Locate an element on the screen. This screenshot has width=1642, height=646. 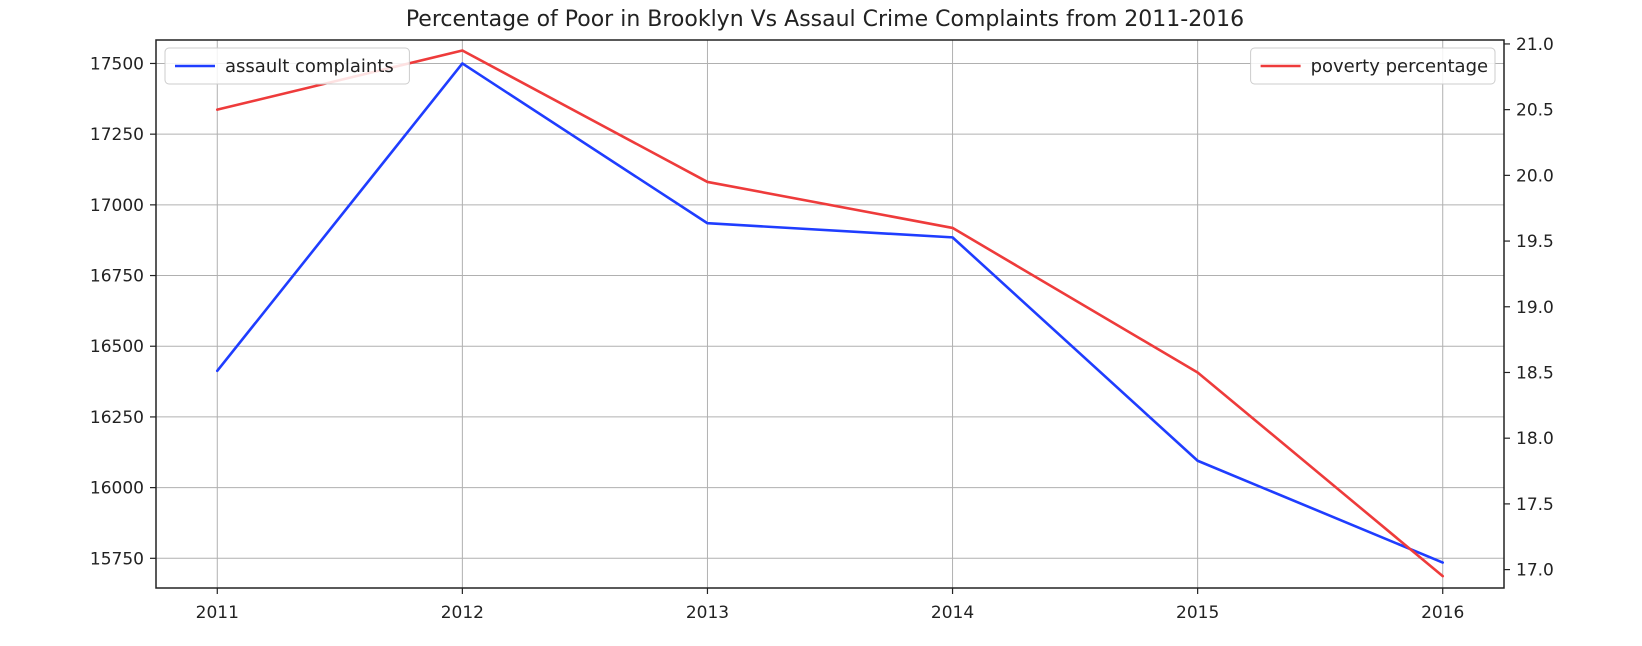
x-tick-label: 2013 is located at coordinates (707, 613).